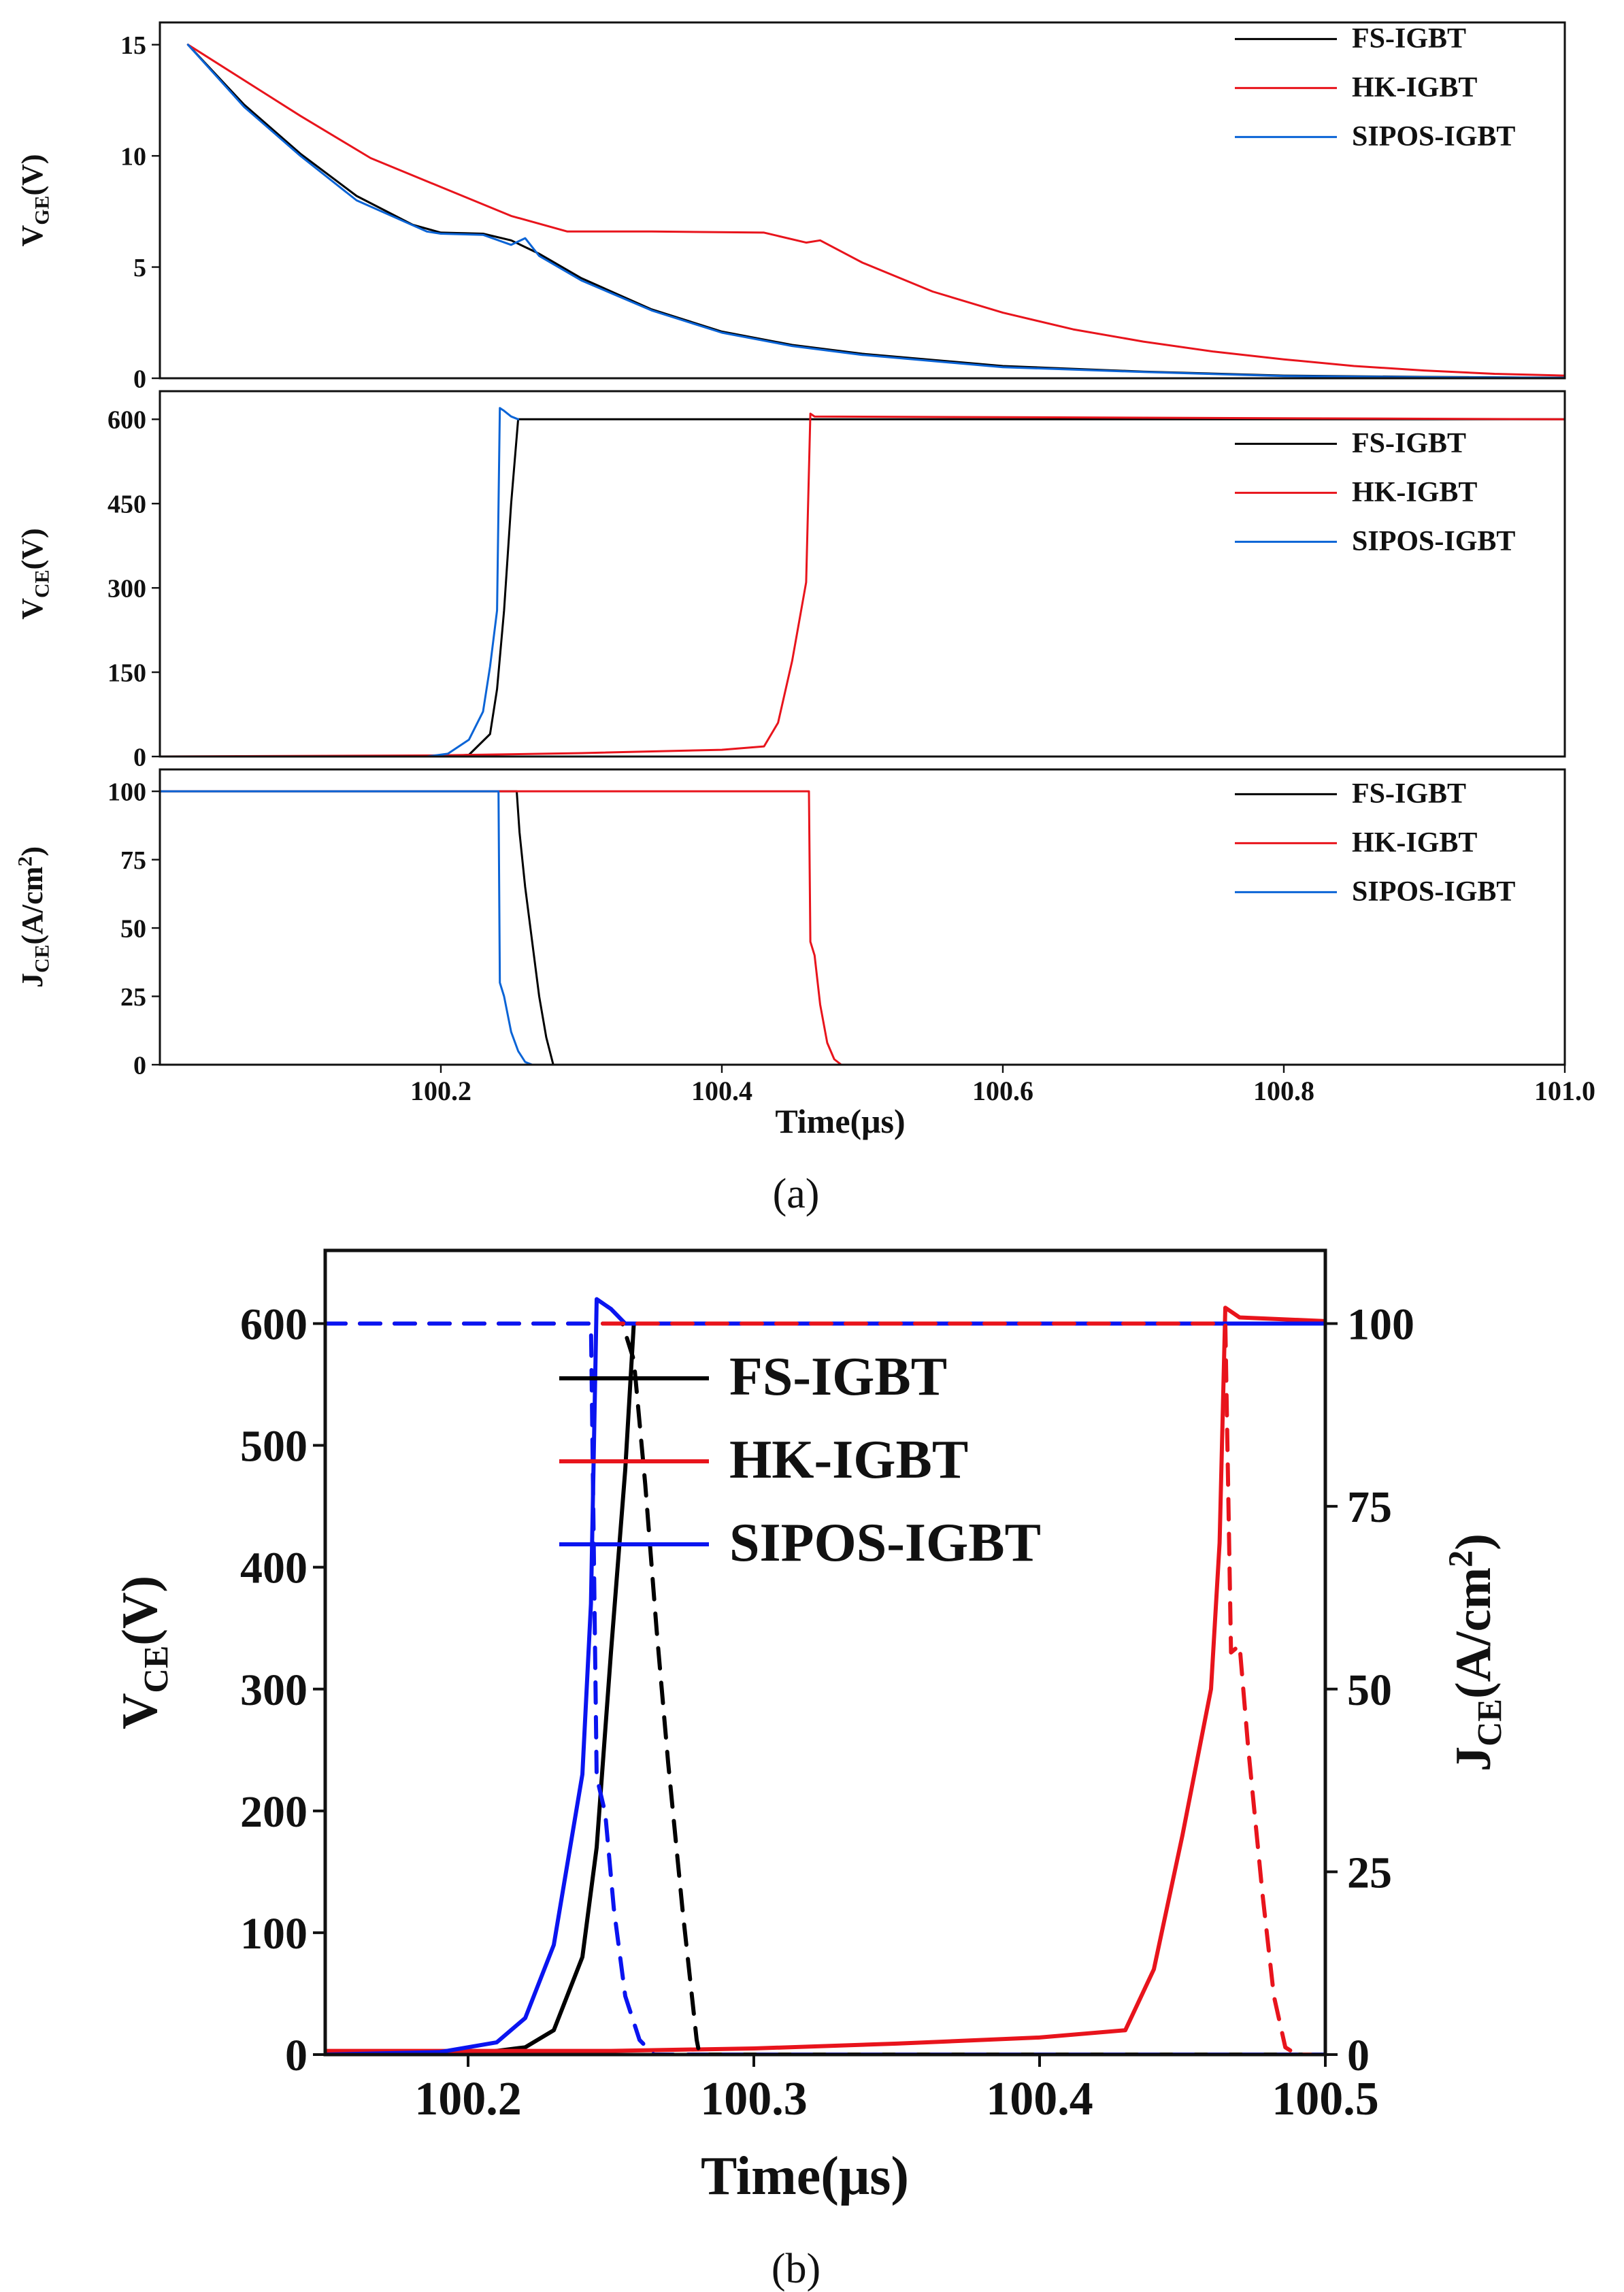  I want to click on y-tick-label: 200, so click(274, 1812).